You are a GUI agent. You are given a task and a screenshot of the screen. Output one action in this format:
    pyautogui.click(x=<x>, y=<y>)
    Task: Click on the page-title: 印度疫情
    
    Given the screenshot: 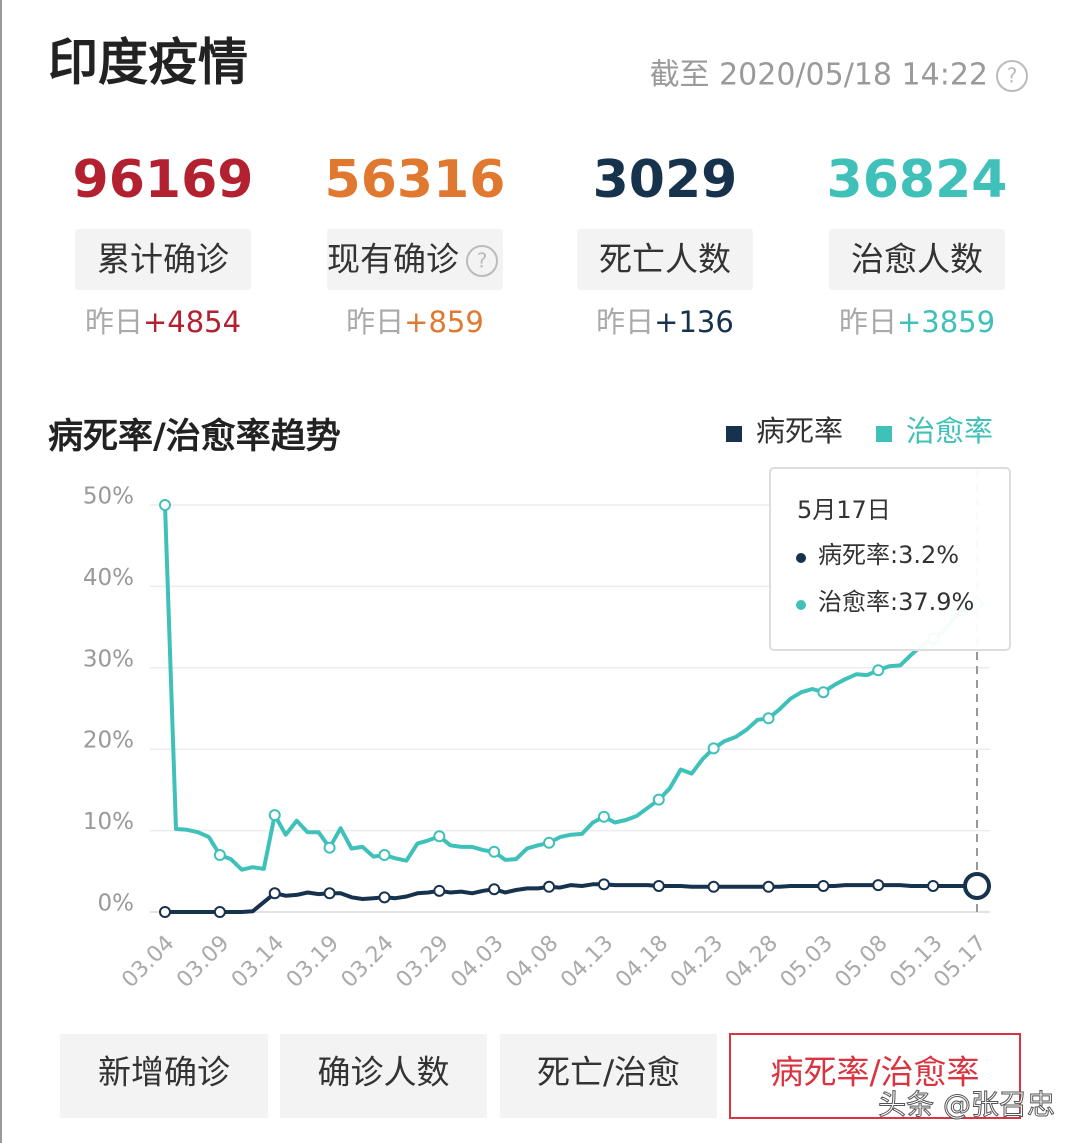 What is the action you would take?
    pyautogui.click(x=148, y=63)
    